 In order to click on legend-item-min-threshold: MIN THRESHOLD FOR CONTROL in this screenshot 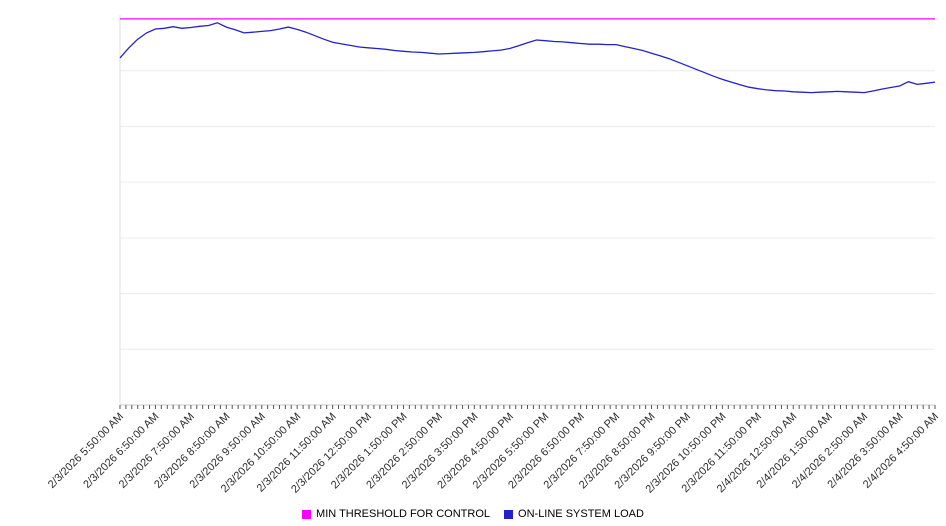, I will do `click(396, 514)`.